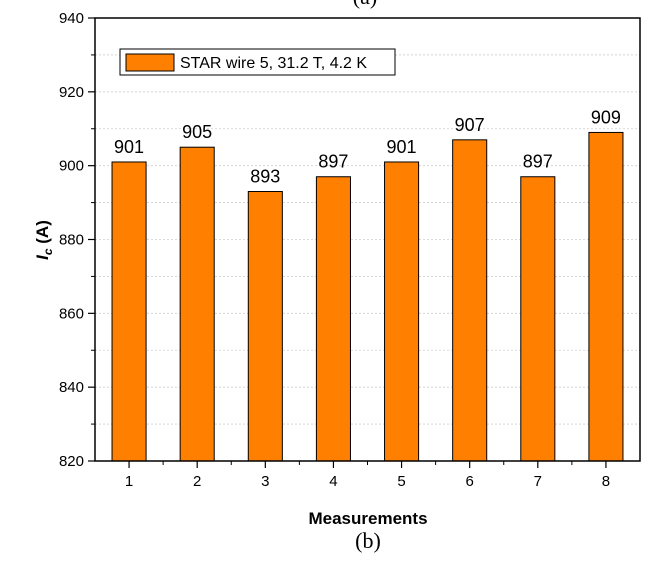 Image resolution: width=651 pixels, height=566 pixels. Describe the element at coordinates (71, 92) in the screenshot. I see `y-tick-label: 920` at that location.